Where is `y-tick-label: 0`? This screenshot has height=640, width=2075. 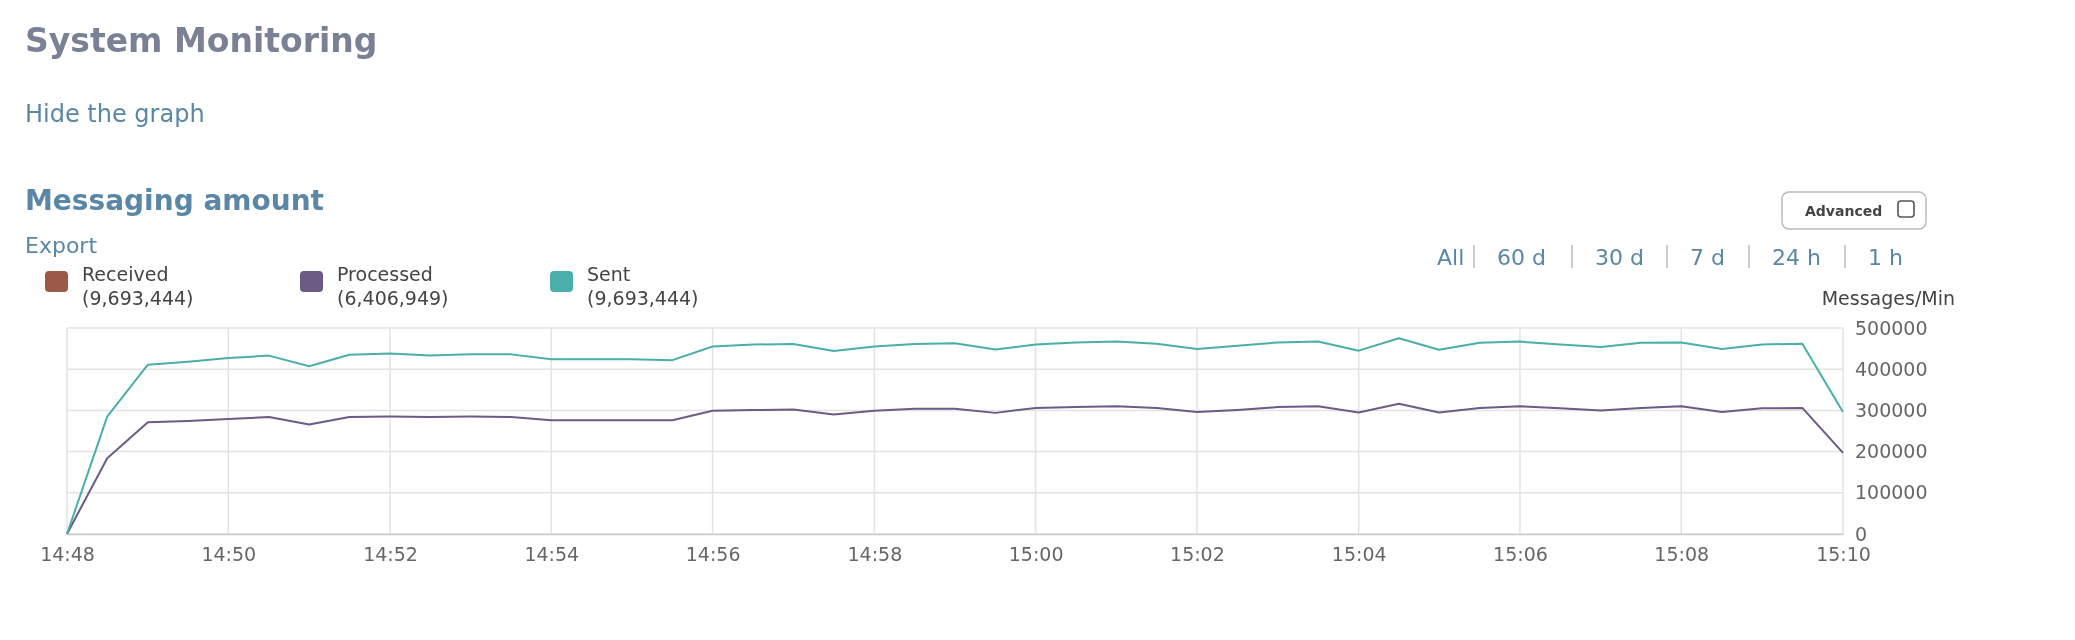 y-tick-label: 0 is located at coordinates (1861, 533).